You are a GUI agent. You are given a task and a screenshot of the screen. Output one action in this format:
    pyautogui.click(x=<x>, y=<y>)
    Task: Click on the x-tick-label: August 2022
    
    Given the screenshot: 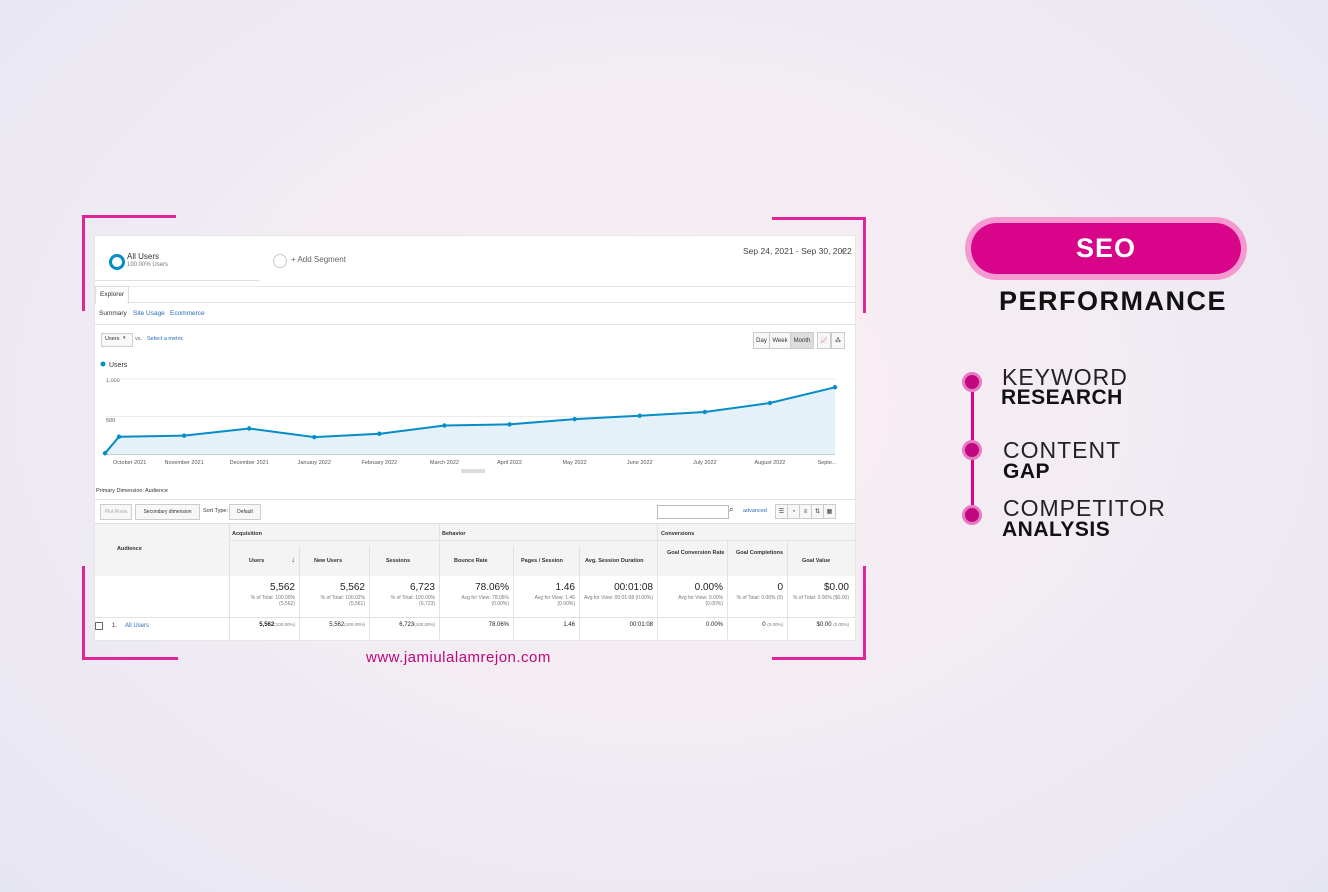 What is the action you would take?
    pyautogui.click(x=769, y=463)
    